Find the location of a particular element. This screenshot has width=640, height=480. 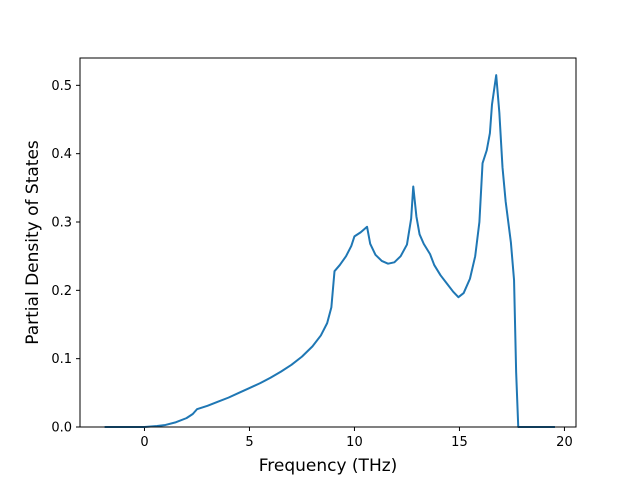

x-tick-label: 15 is located at coordinates (459, 442).